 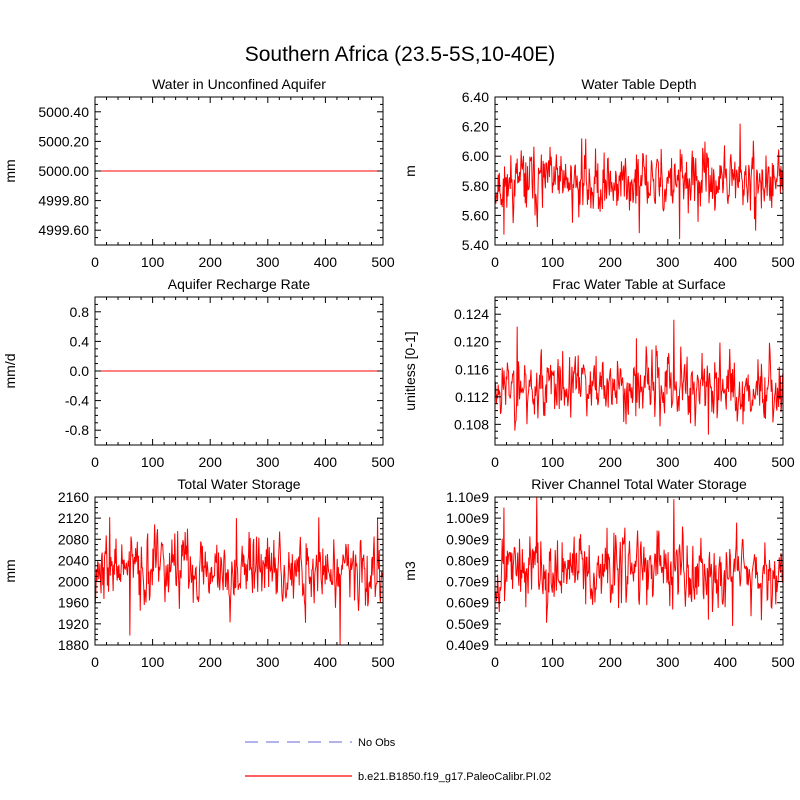 I want to click on y-tick-label: 1.10e9, so click(x=467, y=497).